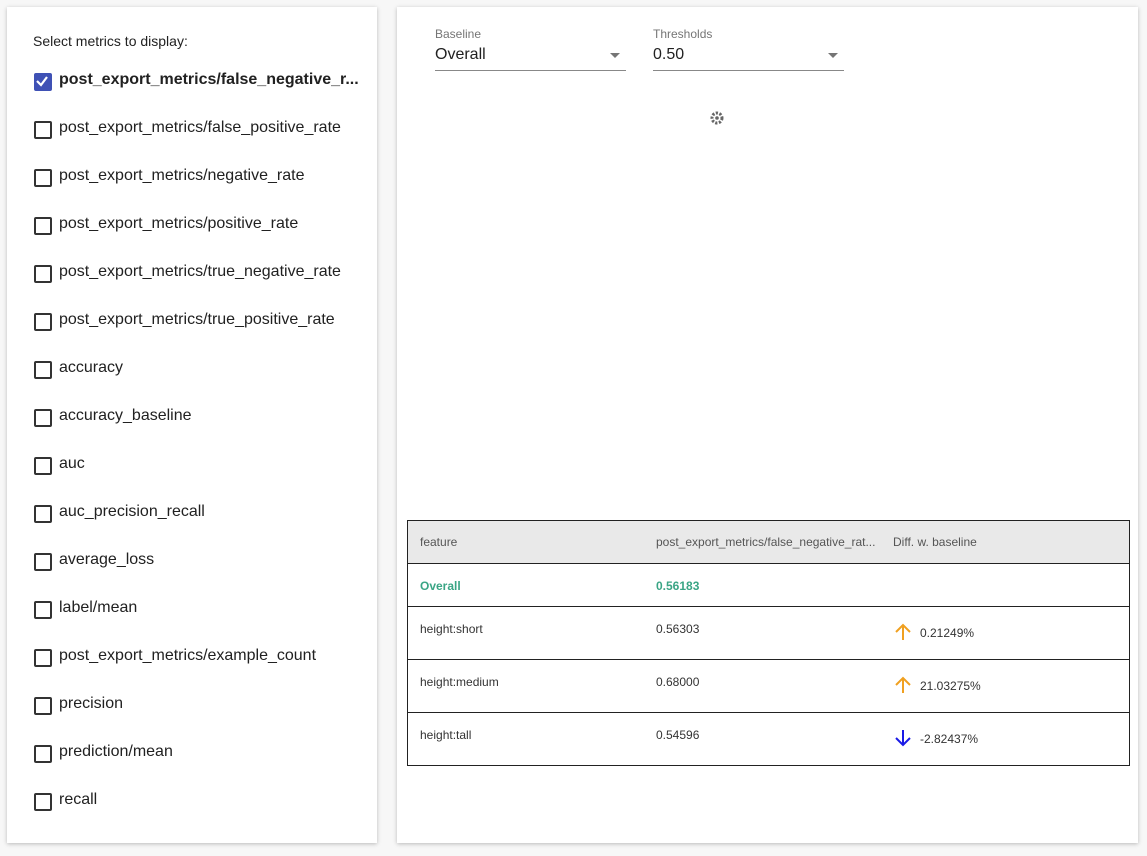  What do you see at coordinates (72, 464) in the screenshot?
I see `metric-label: auc` at bounding box center [72, 464].